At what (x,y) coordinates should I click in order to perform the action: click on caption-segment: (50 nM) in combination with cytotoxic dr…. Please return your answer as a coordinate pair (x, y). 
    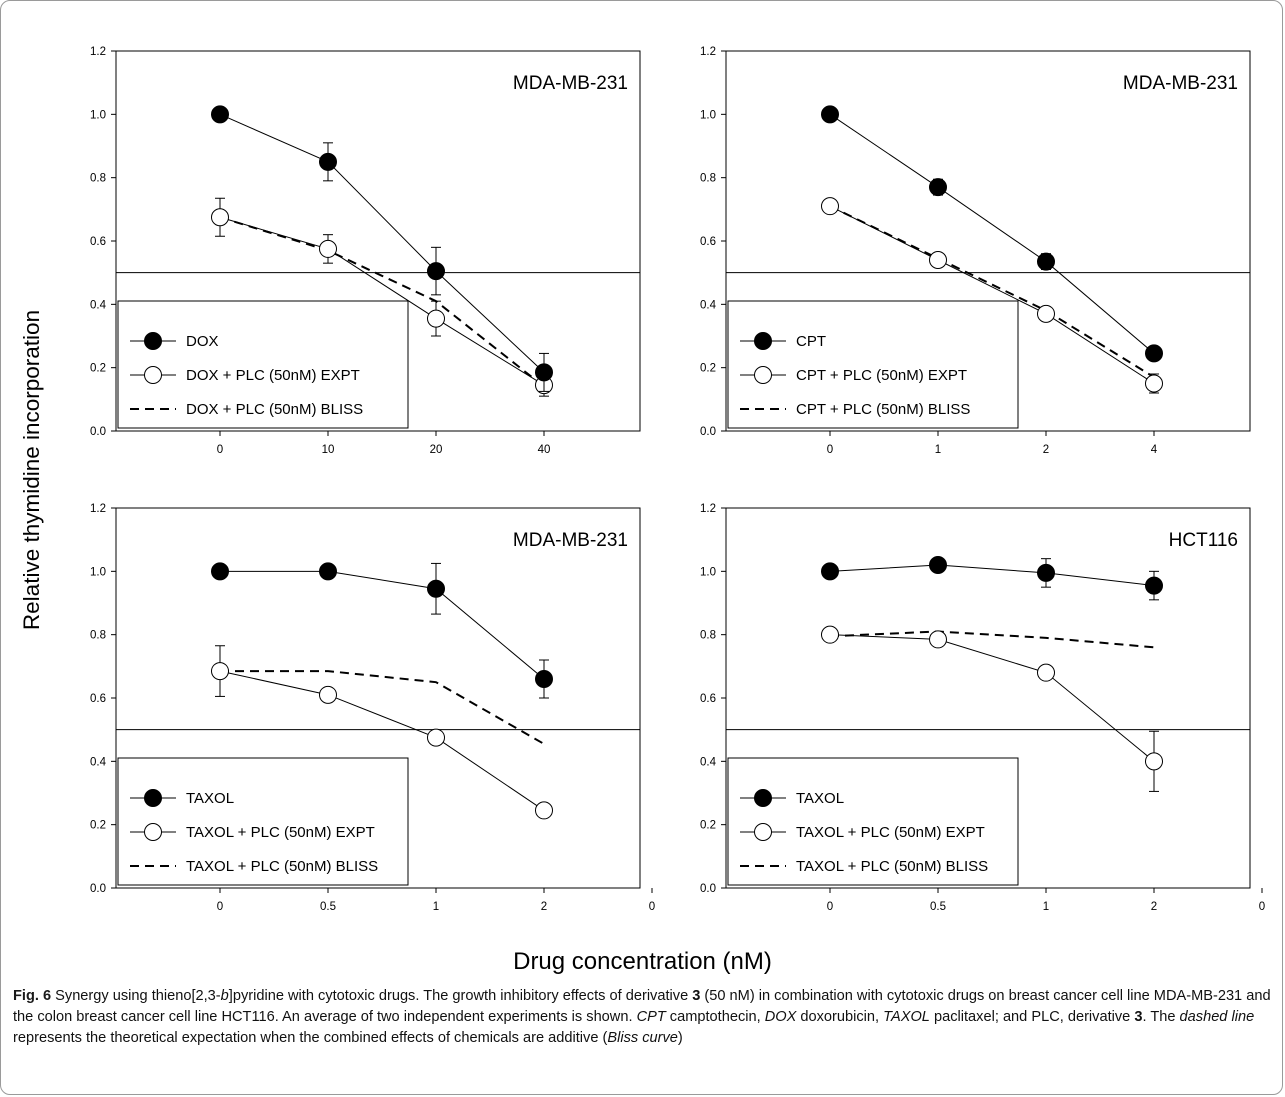
    Looking at the image, I should click on (642, 1006).